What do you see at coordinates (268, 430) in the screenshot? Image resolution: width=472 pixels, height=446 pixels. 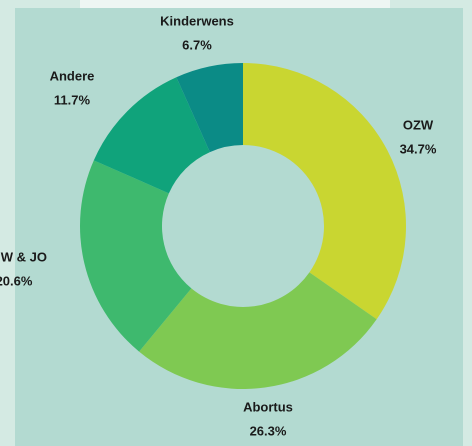 I see `value-label: 26.3%` at bounding box center [268, 430].